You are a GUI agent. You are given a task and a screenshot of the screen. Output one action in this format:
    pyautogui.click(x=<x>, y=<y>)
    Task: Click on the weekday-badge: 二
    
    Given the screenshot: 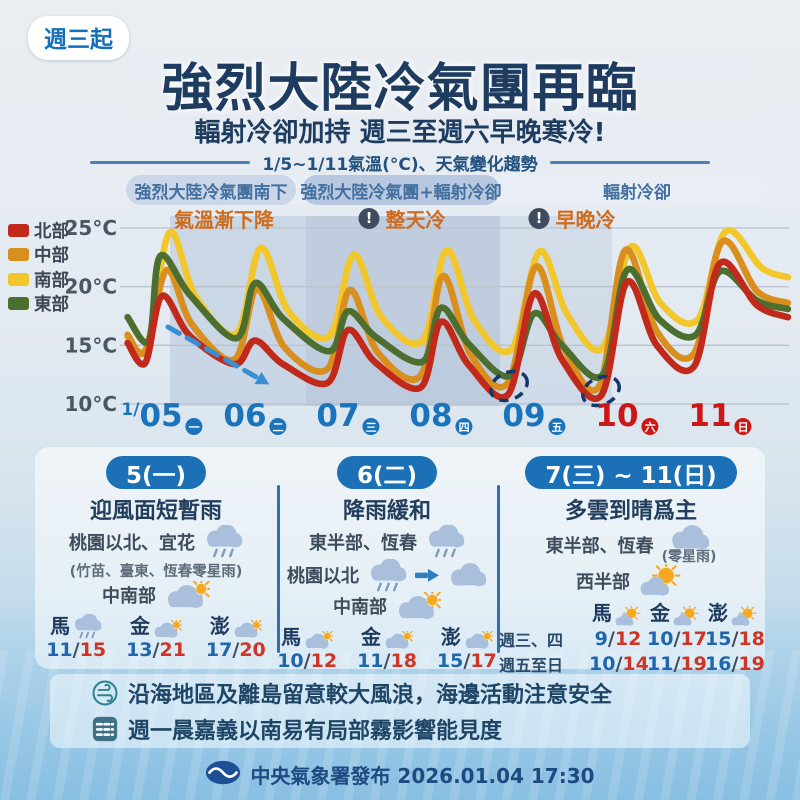 What is the action you would take?
    pyautogui.click(x=278, y=426)
    